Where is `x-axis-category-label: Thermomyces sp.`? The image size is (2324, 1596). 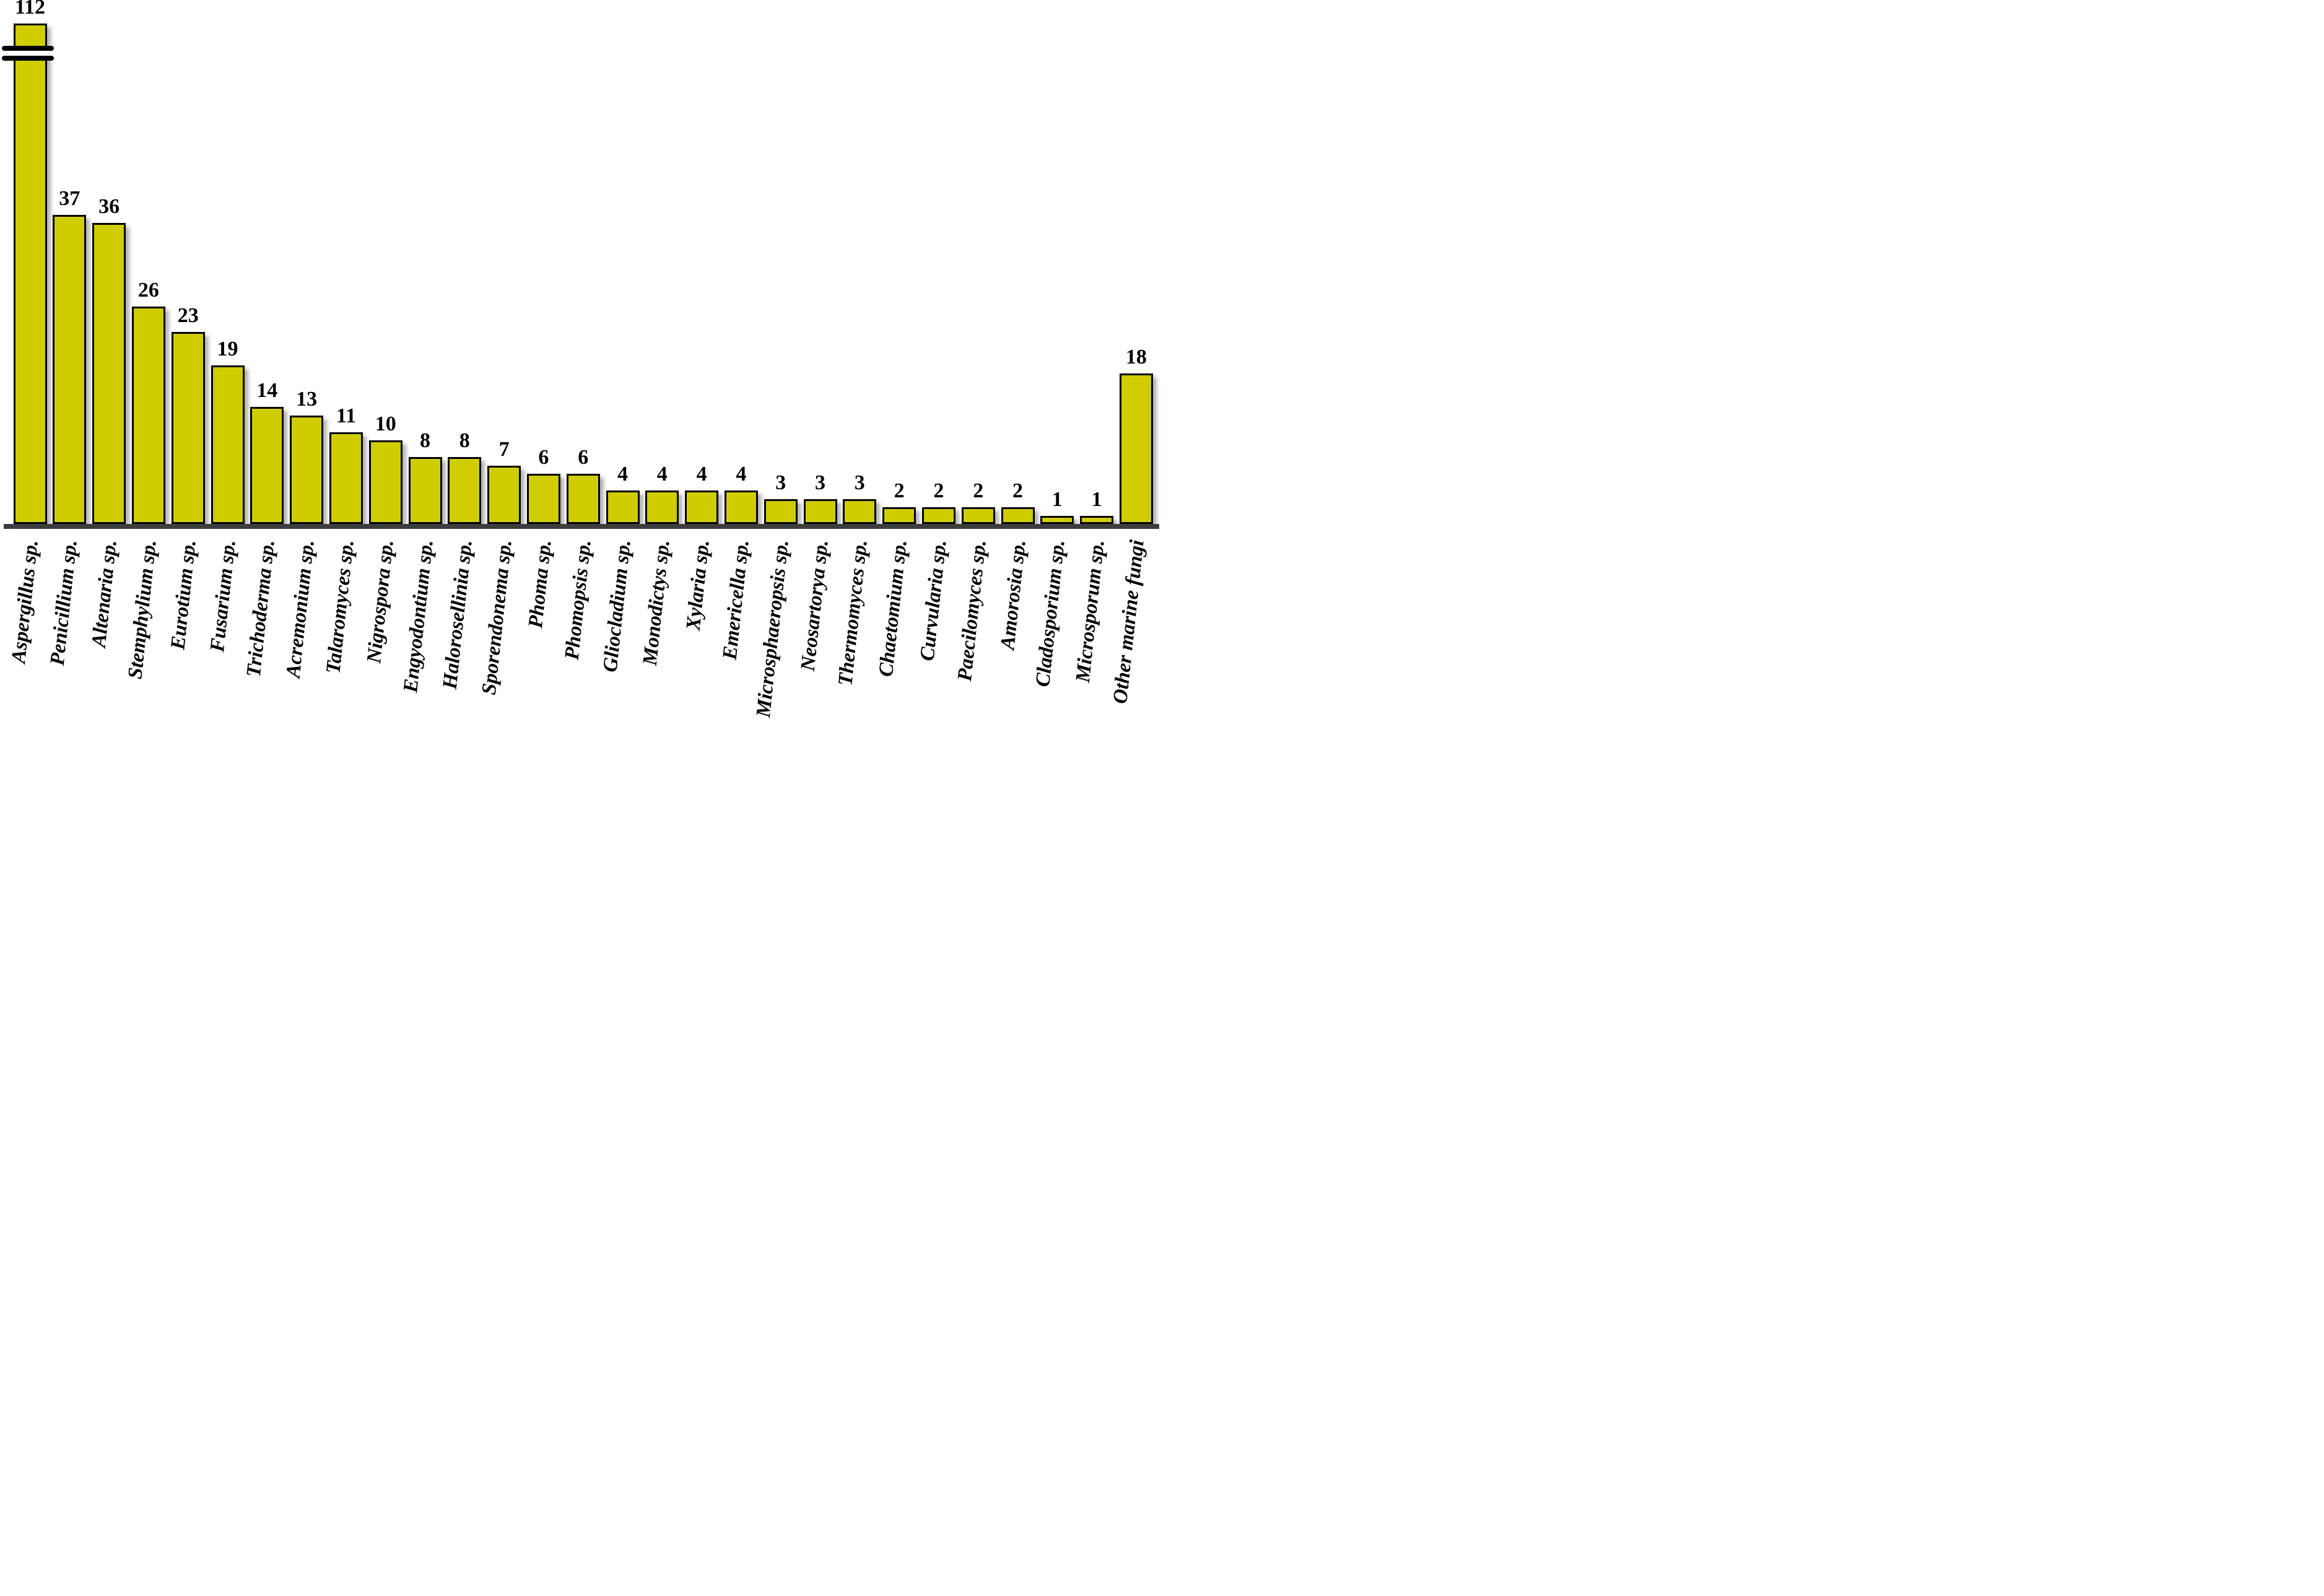 x-axis-category-label: Thermomyces sp. is located at coordinates (854, 613).